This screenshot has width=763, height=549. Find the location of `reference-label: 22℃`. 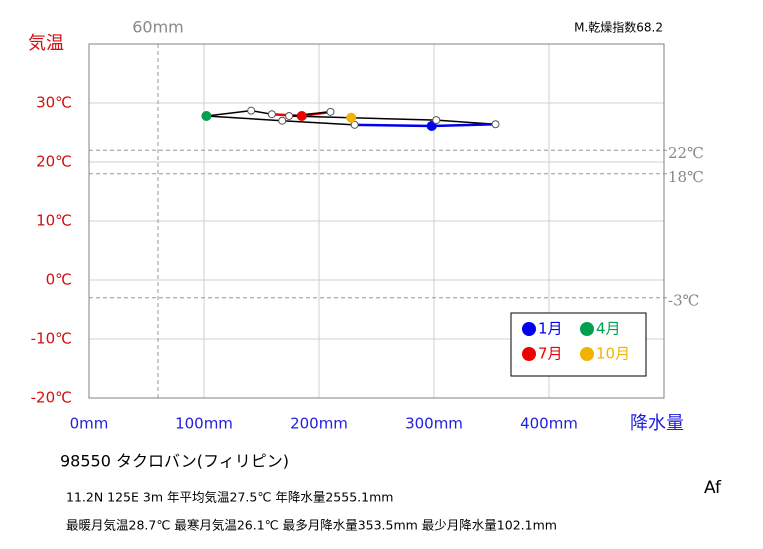

reference-label: 22℃ is located at coordinates (686, 153).